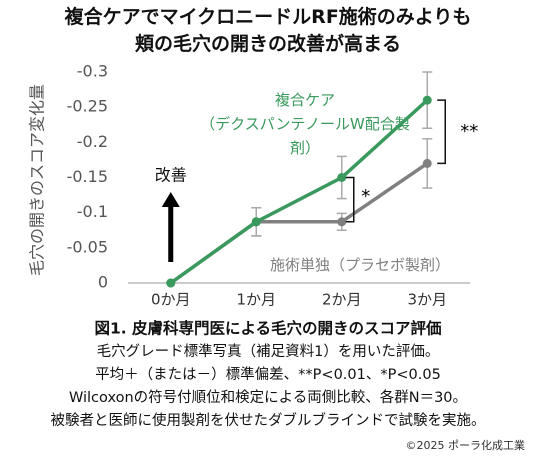 The width and height of the screenshot is (536, 459). Describe the element at coordinates (103, 282) in the screenshot. I see `y-tick-label: 0` at that location.